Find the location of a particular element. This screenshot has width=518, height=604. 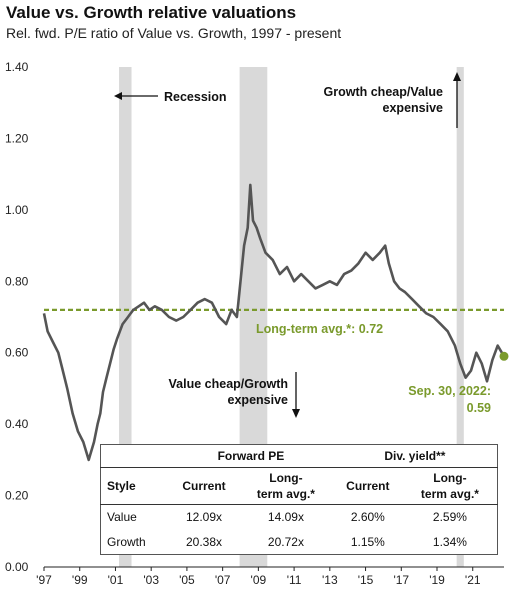

dy-current-cell: 2.60% is located at coordinates (367, 517).